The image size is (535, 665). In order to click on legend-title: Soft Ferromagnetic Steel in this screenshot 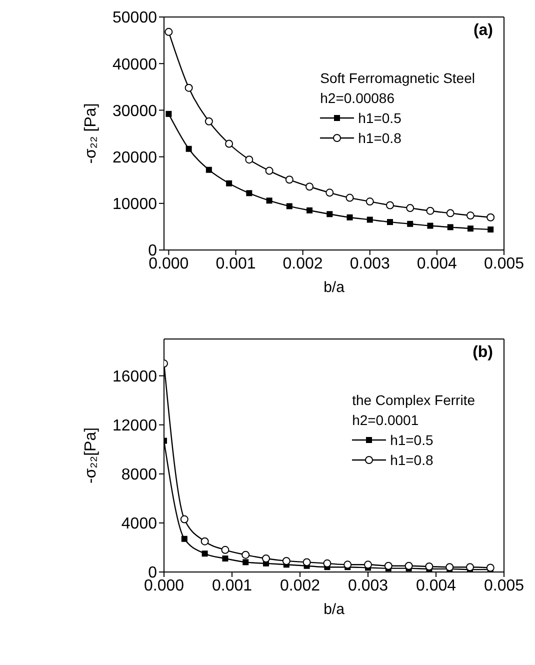, I will do `click(397, 78)`.